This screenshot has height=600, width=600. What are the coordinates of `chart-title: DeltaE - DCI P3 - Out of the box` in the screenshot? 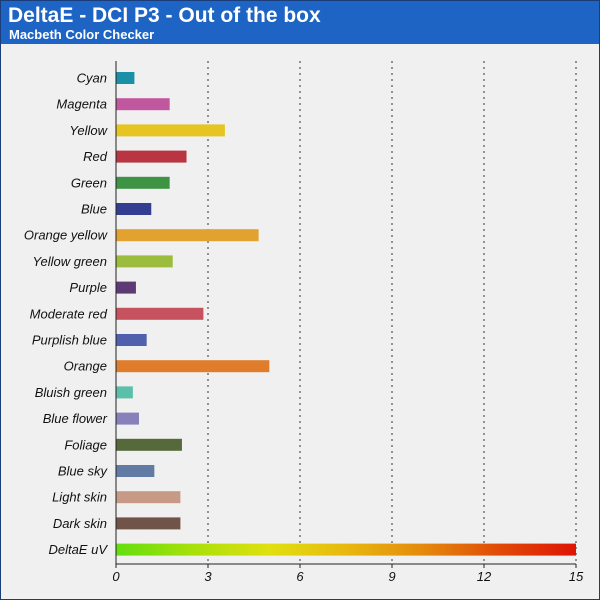 It's located at (164, 15).